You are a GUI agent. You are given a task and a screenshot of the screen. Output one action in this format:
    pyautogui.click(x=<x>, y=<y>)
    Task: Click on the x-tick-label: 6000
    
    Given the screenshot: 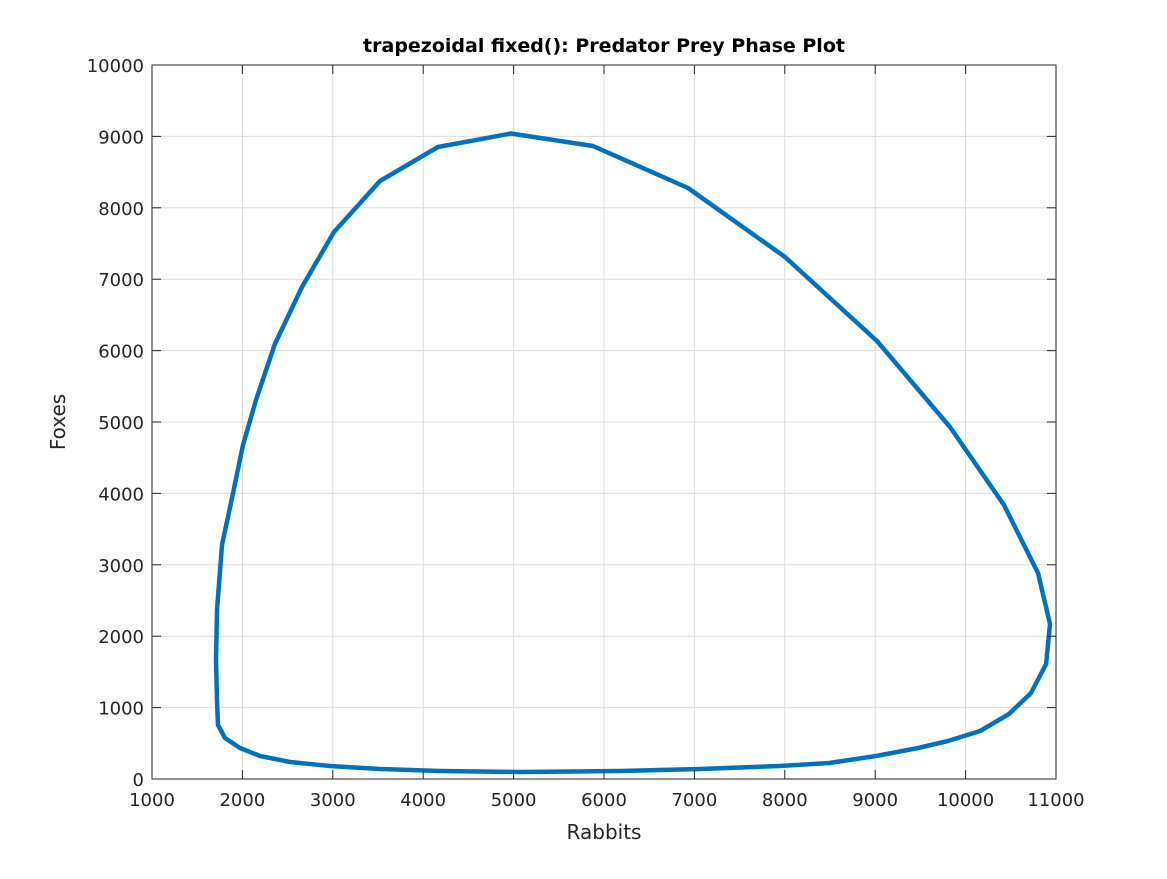 What is the action you would take?
    pyautogui.click(x=604, y=800)
    